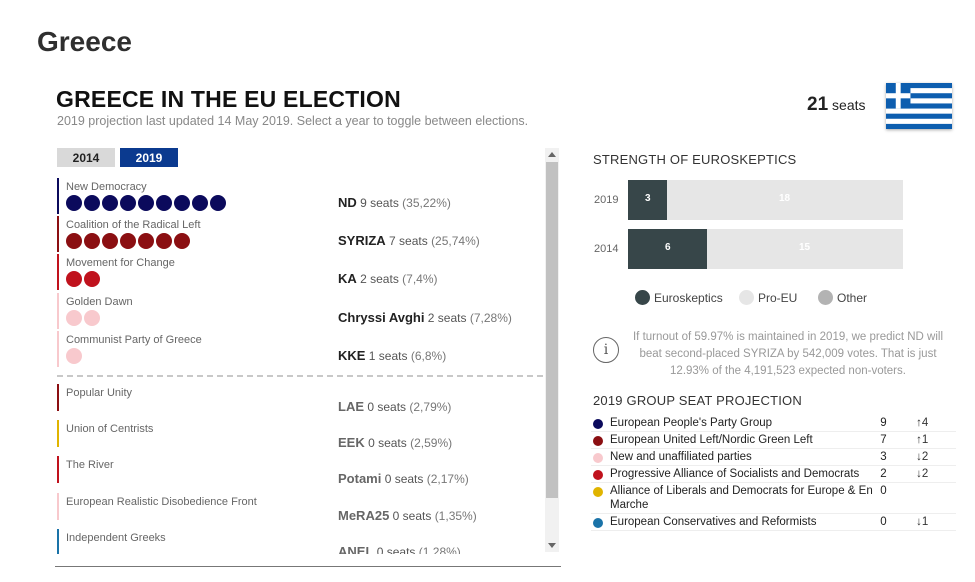  What do you see at coordinates (431, 443) in the screenshot?
I see `party-pct: (2,59%)` at bounding box center [431, 443].